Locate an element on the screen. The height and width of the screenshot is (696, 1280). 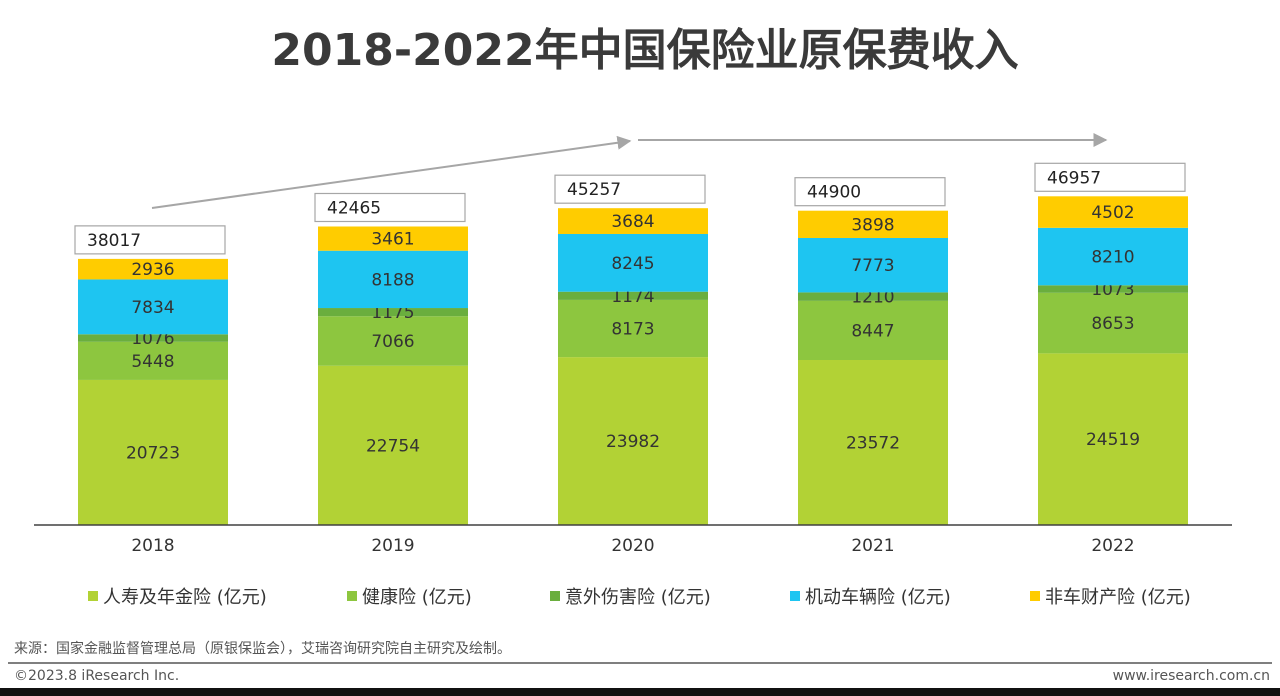
data-label-2020-series-3: 8245 is located at coordinates (632, 264).